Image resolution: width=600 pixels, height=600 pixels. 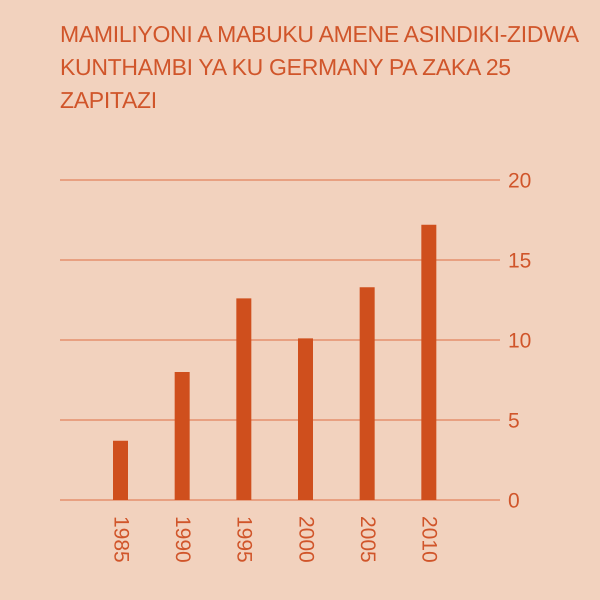 What do you see at coordinates (306, 539) in the screenshot?
I see `x-tick-label: 2000` at bounding box center [306, 539].